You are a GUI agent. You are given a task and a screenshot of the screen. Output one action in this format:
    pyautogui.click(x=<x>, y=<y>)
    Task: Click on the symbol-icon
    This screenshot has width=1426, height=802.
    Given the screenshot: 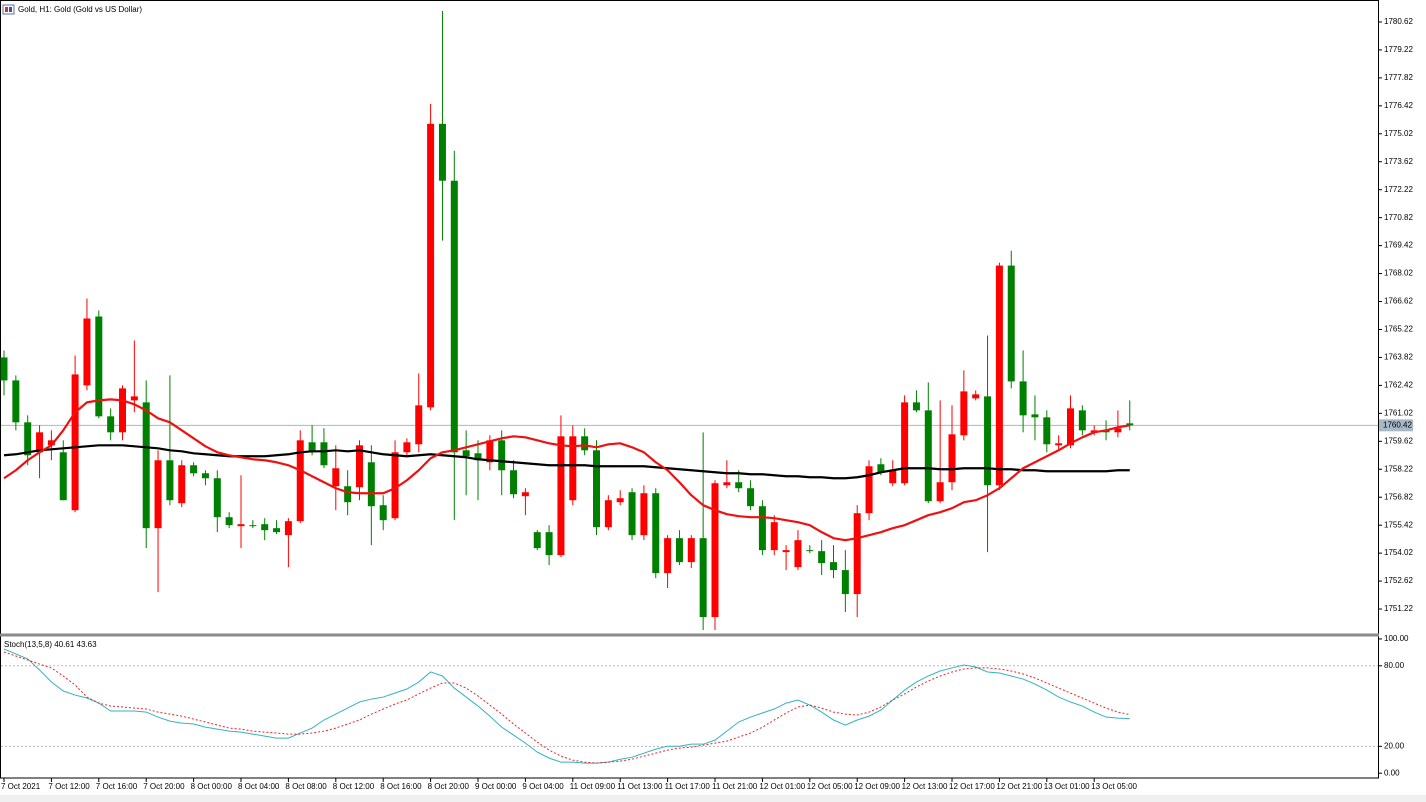 What is the action you would take?
    pyautogui.click(x=8, y=9)
    